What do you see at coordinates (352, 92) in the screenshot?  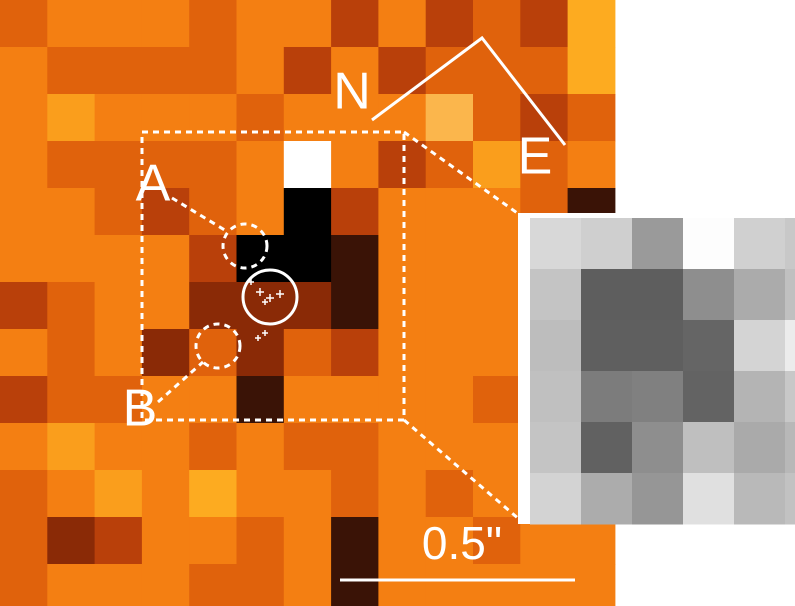 I see `north-label: N` at bounding box center [352, 92].